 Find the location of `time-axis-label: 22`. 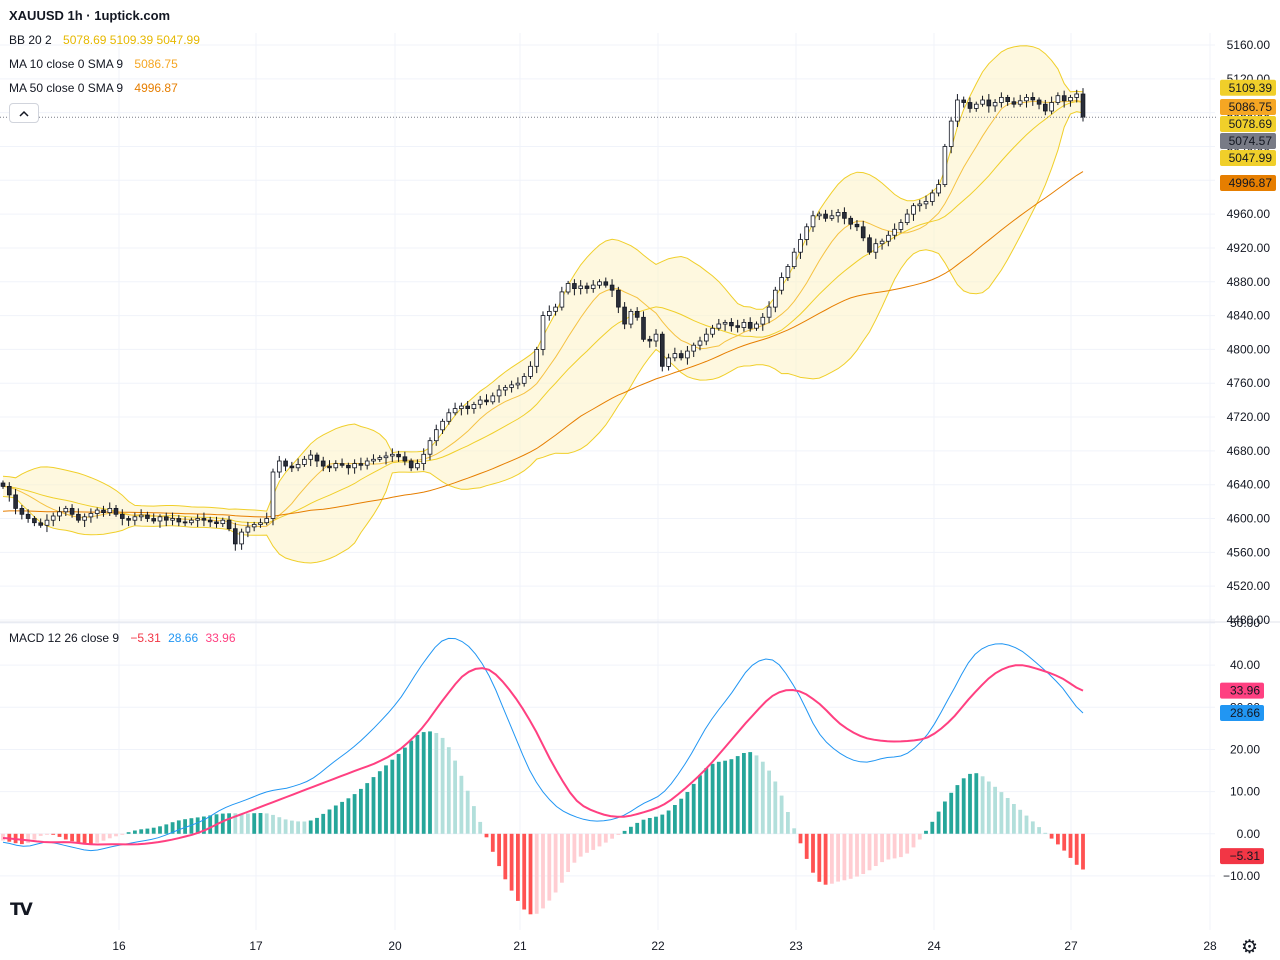

time-axis-label: 22 is located at coordinates (658, 946).